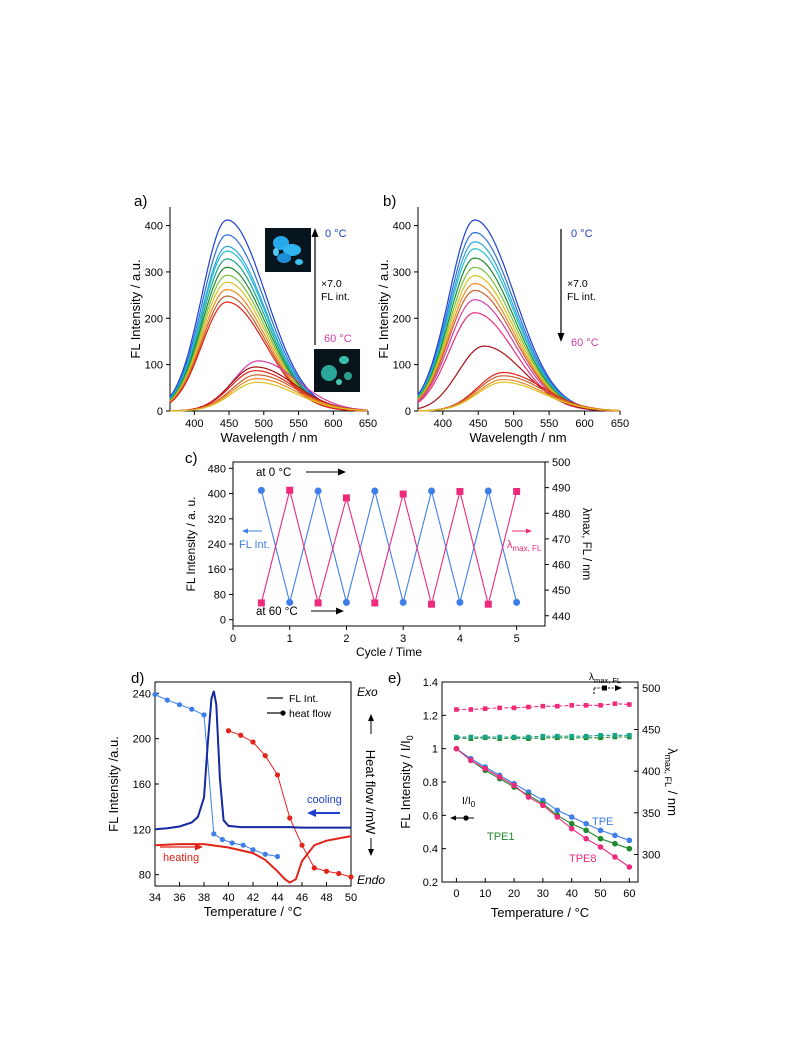  Describe the element at coordinates (324, 800) in the screenshot. I see `cooling-label: cooling` at that location.